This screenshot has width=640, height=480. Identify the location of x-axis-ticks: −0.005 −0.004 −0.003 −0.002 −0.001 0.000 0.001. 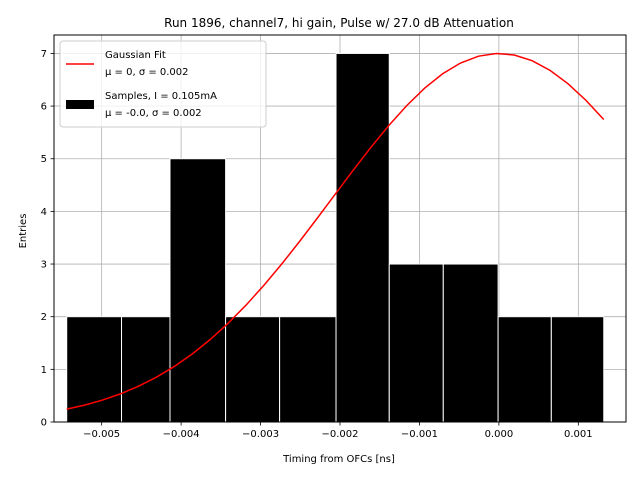
(338, 431).